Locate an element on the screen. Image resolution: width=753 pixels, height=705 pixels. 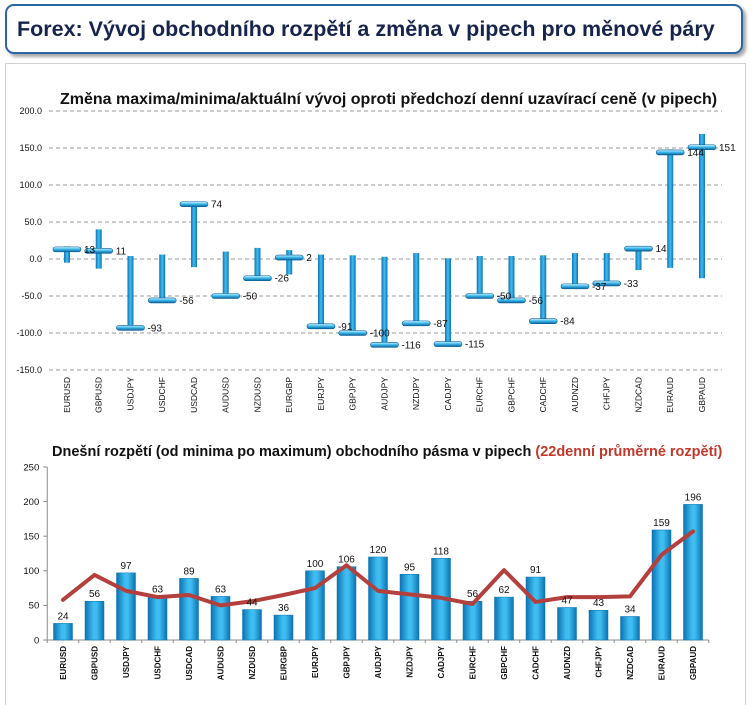
value-label-cadjpy: 118 is located at coordinates (441, 551).